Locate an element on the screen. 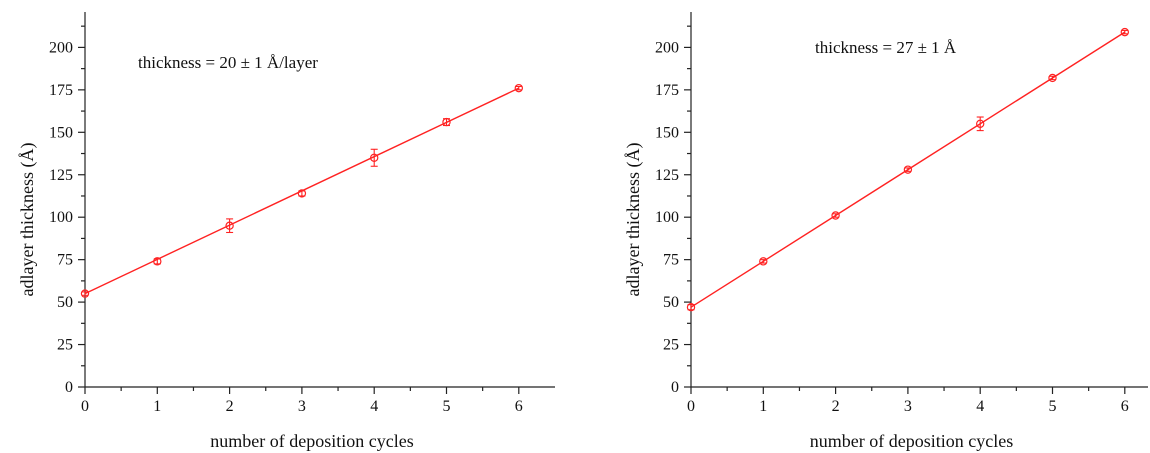  fit-annotation: thickness = 20 ± 1 Å/layer is located at coordinates (228, 62).